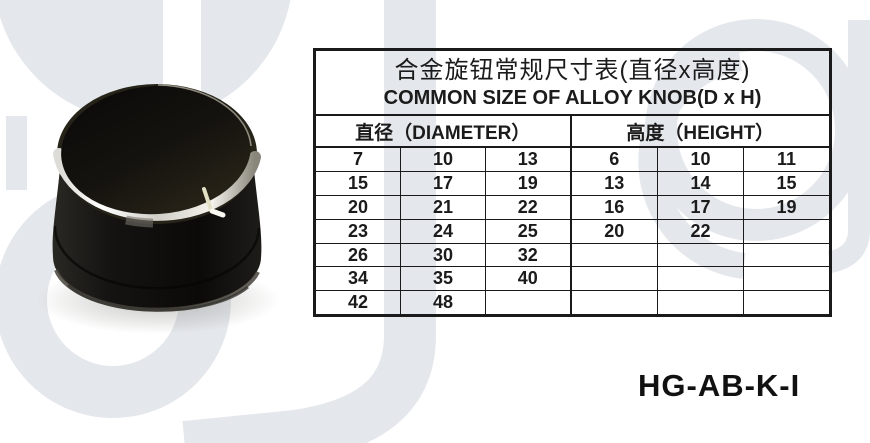 The width and height of the screenshot is (870, 443). Describe the element at coordinates (700, 183) in the screenshot. I see `table-cell: 14` at that location.